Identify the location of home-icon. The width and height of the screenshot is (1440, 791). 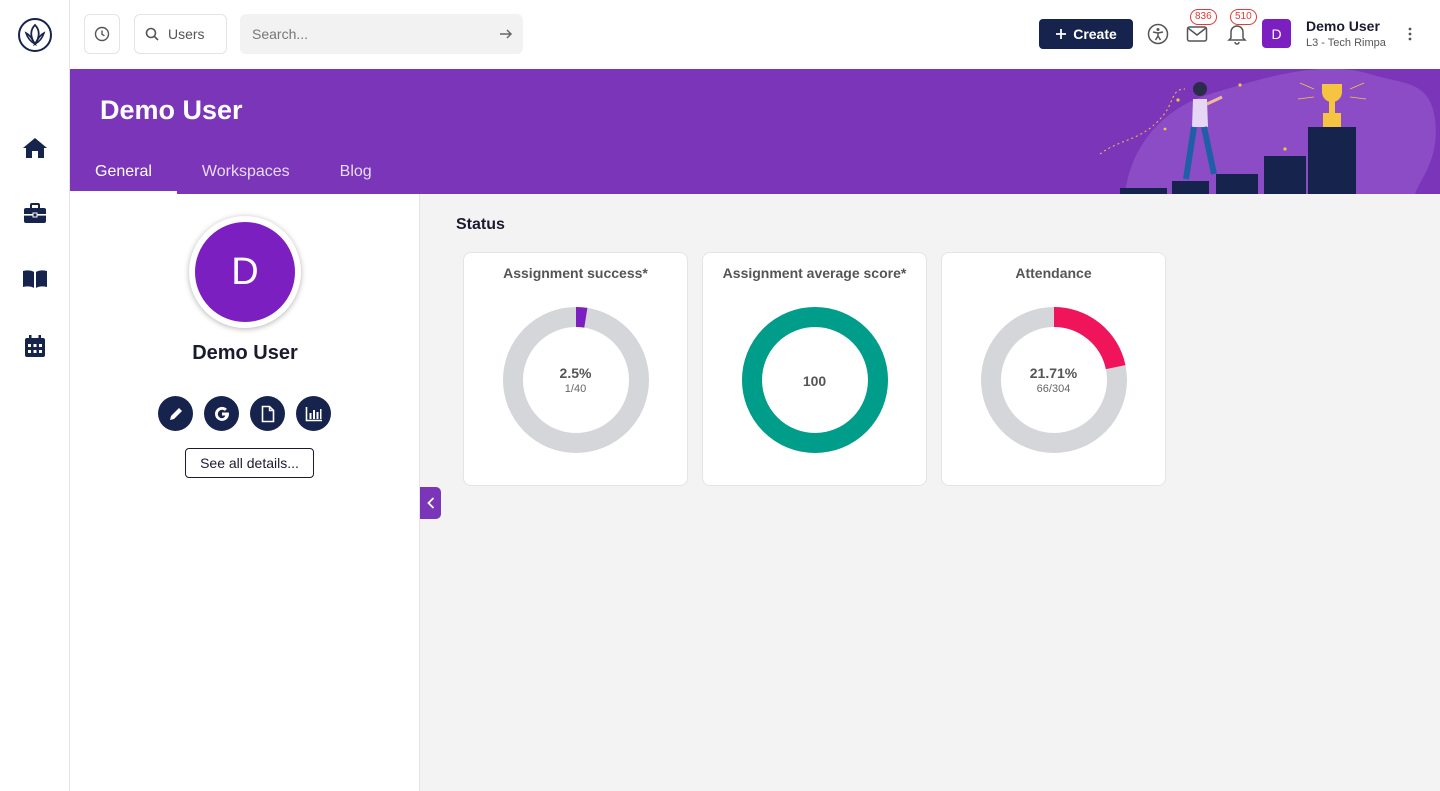
(35, 148).